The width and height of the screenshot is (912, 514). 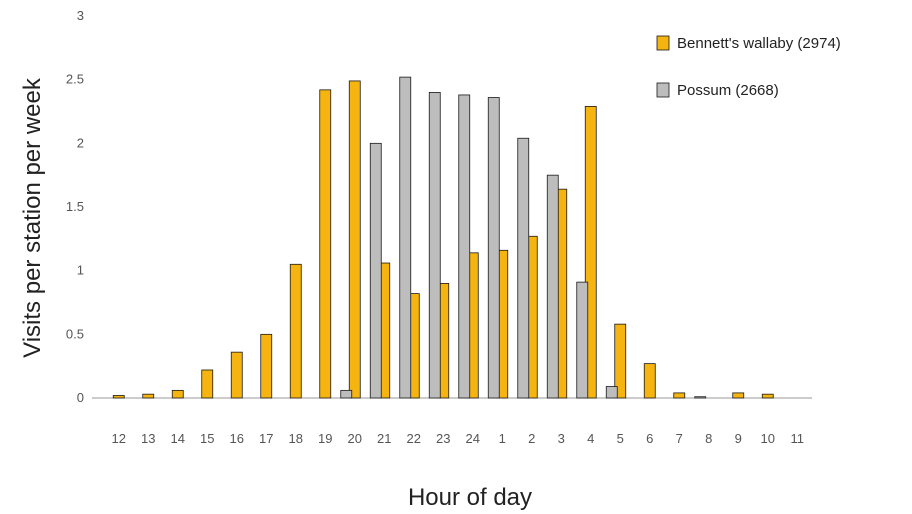 What do you see at coordinates (649, 438) in the screenshot?
I see `x-tick-label: 6` at bounding box center [649, 438].